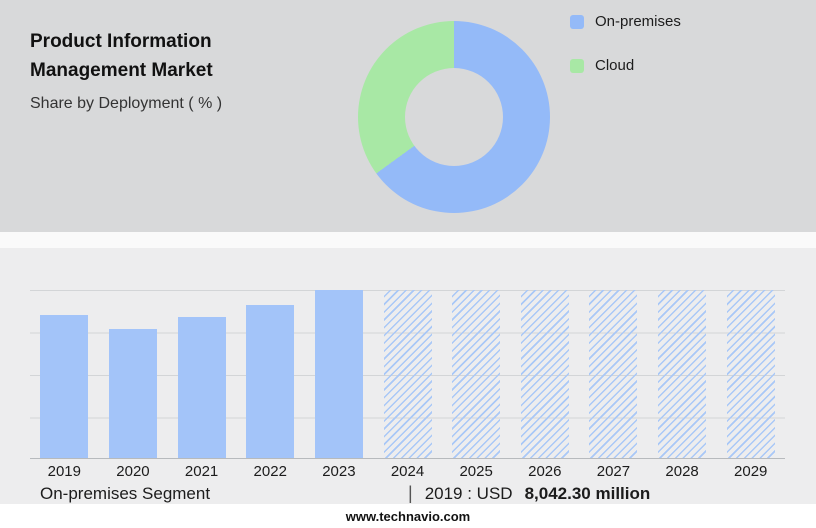 Image resolution: width=816 pixels, height=528 pixels. Describe the element at coordinates (64, 471) in the screenshot. I see `x-axis-label: 2019` at that location.